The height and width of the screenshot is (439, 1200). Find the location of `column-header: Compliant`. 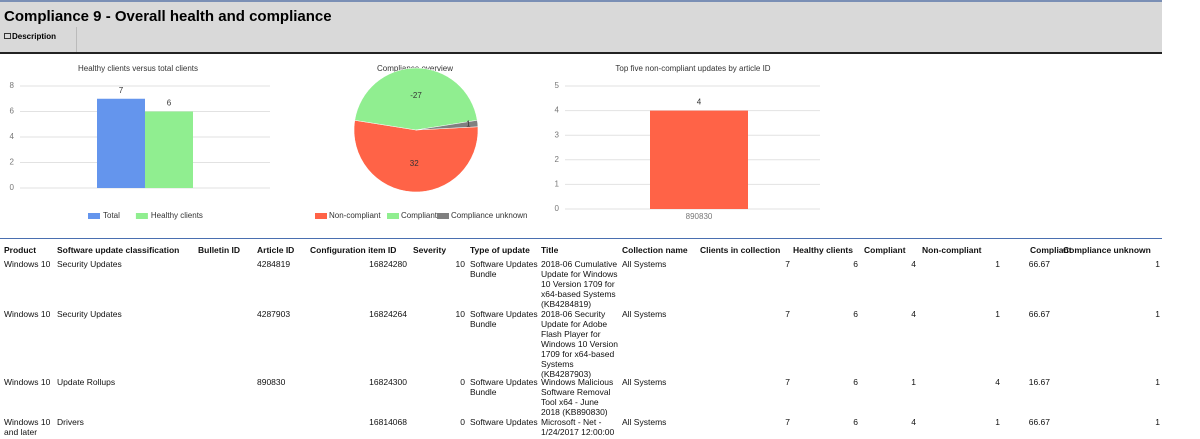

column-header: Compliant is located at coordinates (885, 250).